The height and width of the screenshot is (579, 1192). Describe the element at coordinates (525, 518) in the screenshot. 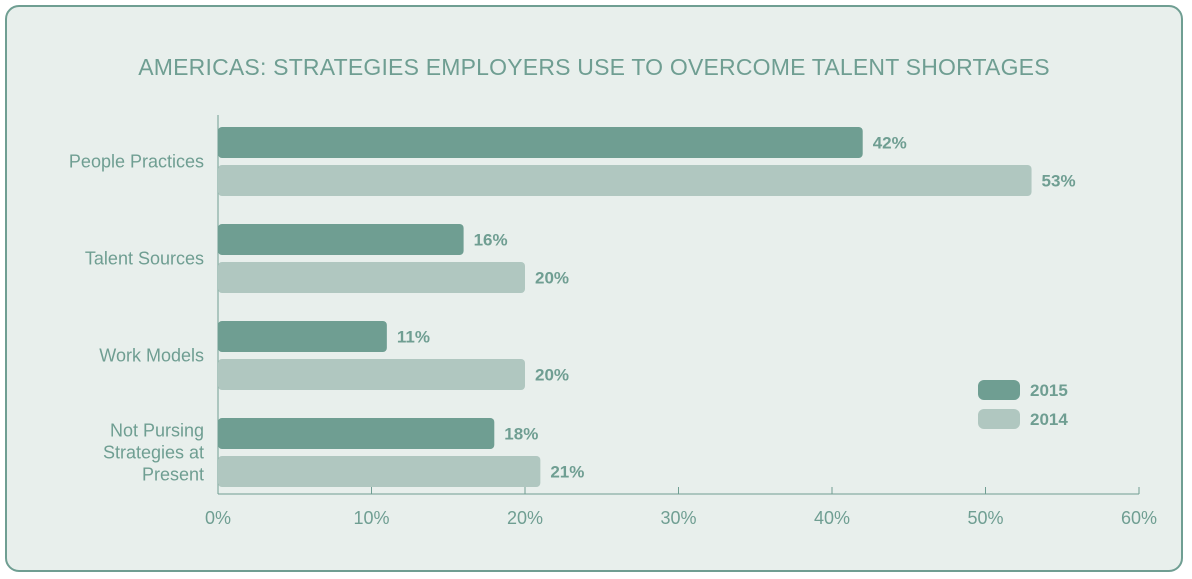

I see `x-tick-label: 20%` at that location.